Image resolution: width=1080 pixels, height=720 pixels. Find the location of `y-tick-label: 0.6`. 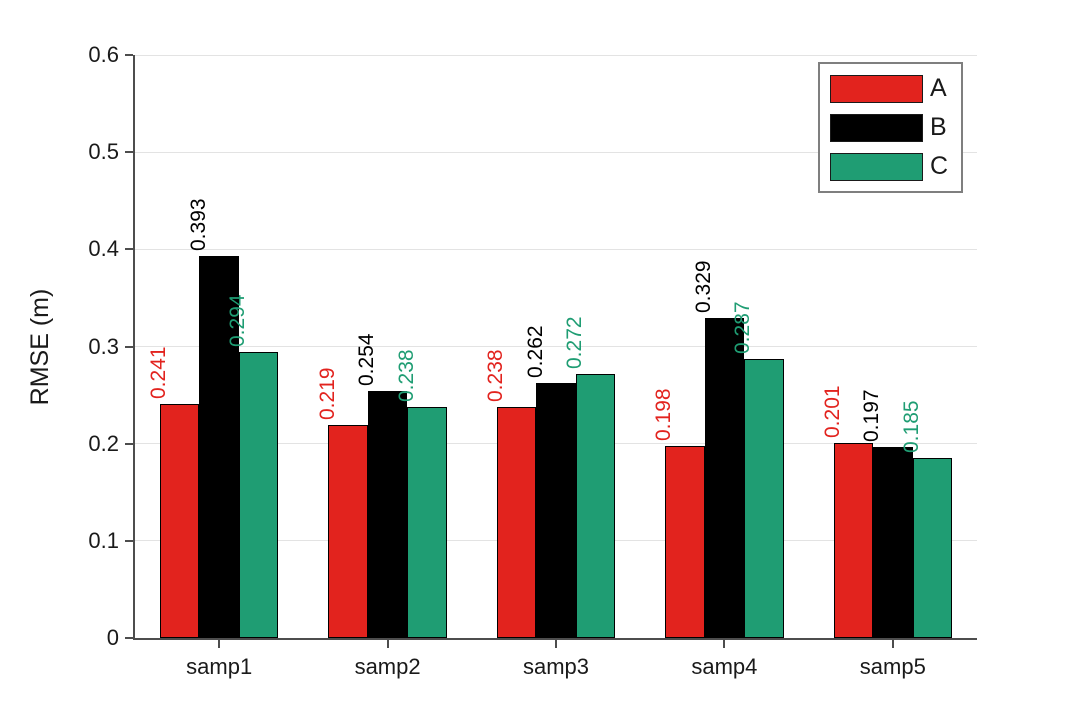

y-tick-label: 0.6 is located at coordinates (103, 54).